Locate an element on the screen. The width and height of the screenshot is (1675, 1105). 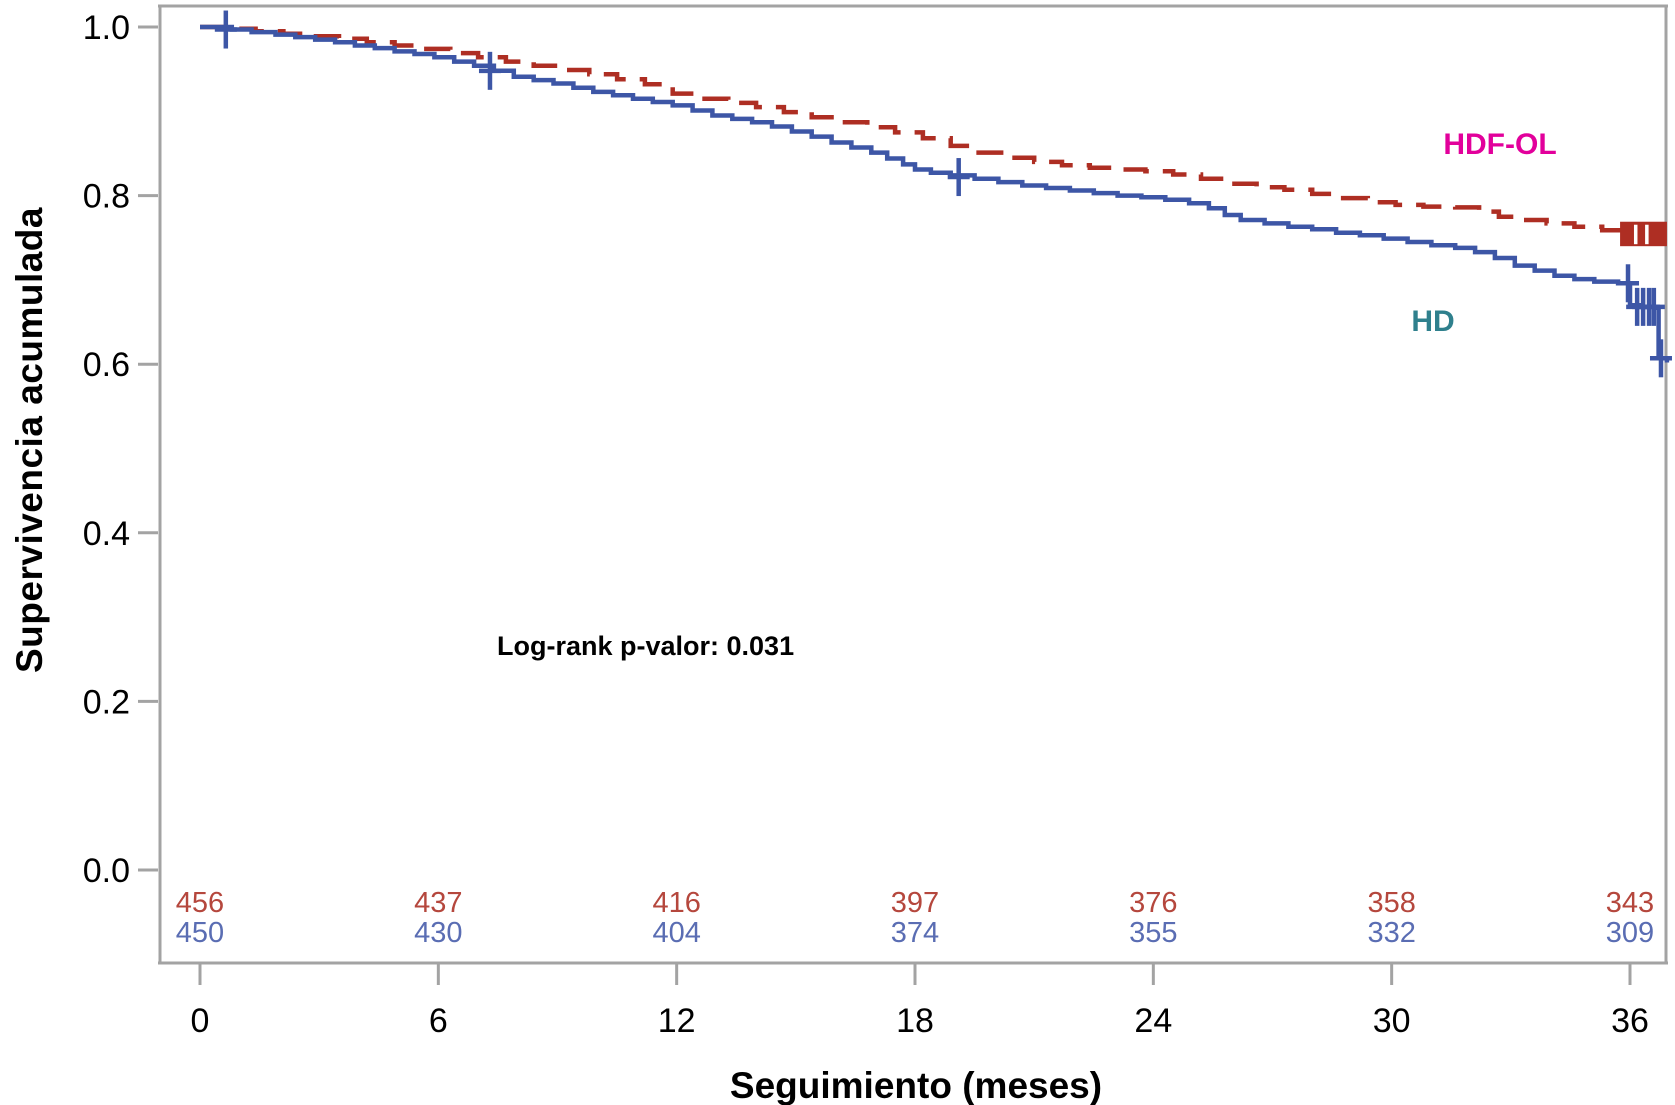
y-tick-label: 0.0 is located at coordinates (106, 871).